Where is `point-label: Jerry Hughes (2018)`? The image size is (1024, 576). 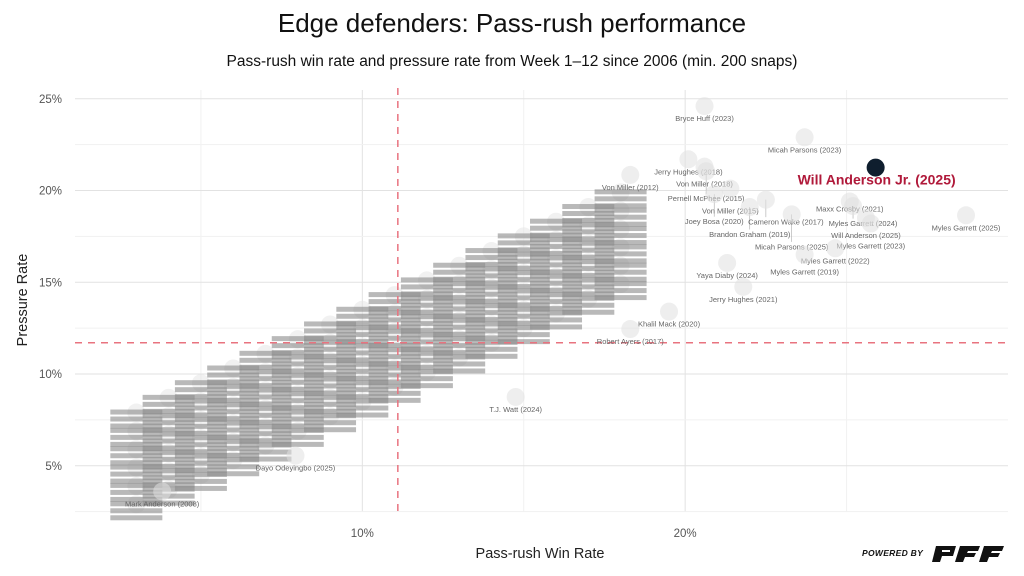 point-label: Jerry Hughes (2018) is located at coordinates (688, 171).